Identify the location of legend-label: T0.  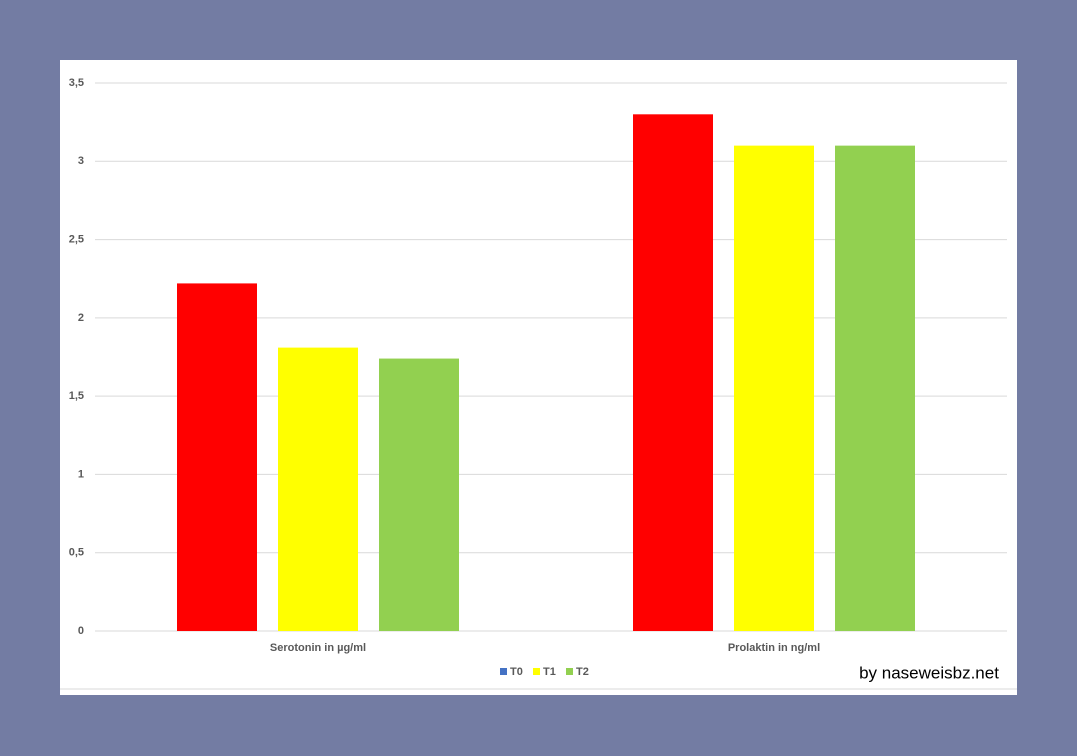
(516, 672).